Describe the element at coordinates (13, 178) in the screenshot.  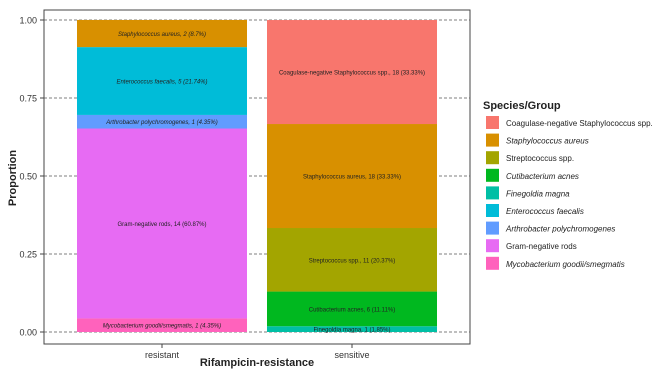
I see `y-axis-title: Proportion` at that location.